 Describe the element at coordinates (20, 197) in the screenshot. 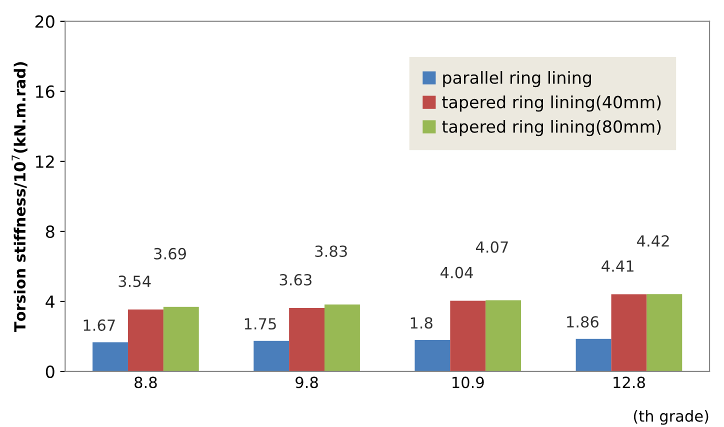

I see `y-axis-title: Torsion stiffness/10$^{7}$(kN.m.rad)` at that location.